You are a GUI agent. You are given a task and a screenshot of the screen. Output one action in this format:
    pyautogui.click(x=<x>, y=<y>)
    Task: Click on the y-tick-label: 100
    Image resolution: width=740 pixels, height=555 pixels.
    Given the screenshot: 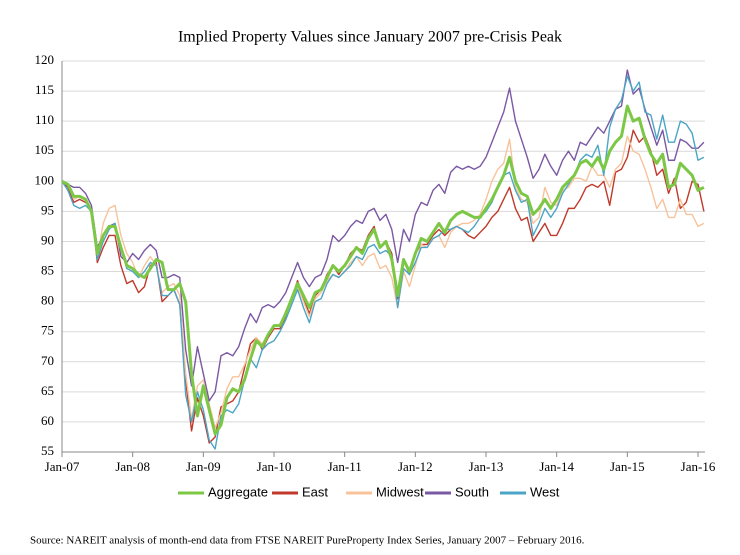 What is the action you would take?
    pyautogui.click(x=45, y=179)
    